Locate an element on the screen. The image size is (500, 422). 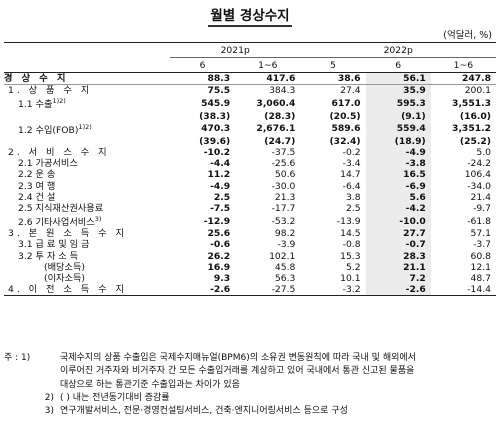
table-cell: (9.1) is located at coordinates (398, 116).